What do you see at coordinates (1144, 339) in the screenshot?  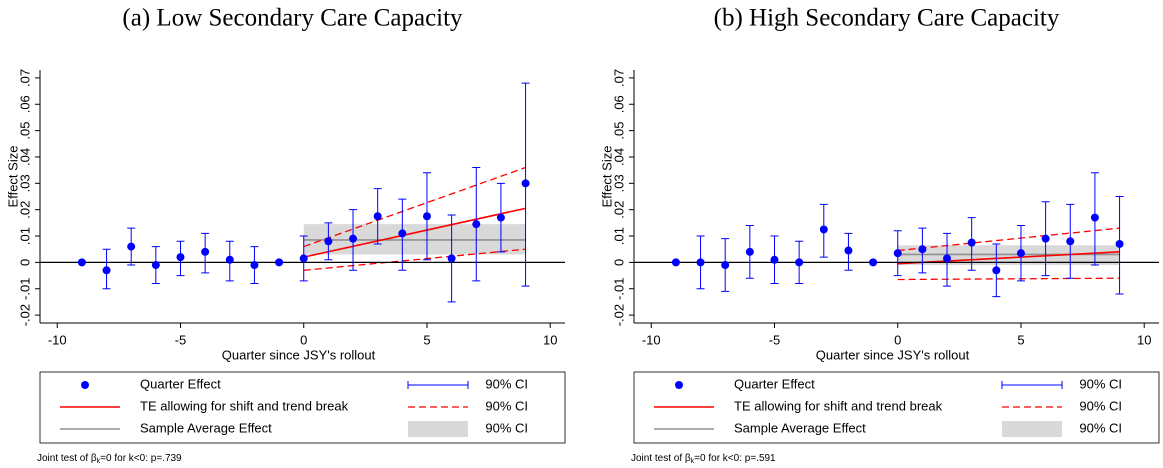 I see `x-tick-label: 10` at bounding box center [1144, 339].